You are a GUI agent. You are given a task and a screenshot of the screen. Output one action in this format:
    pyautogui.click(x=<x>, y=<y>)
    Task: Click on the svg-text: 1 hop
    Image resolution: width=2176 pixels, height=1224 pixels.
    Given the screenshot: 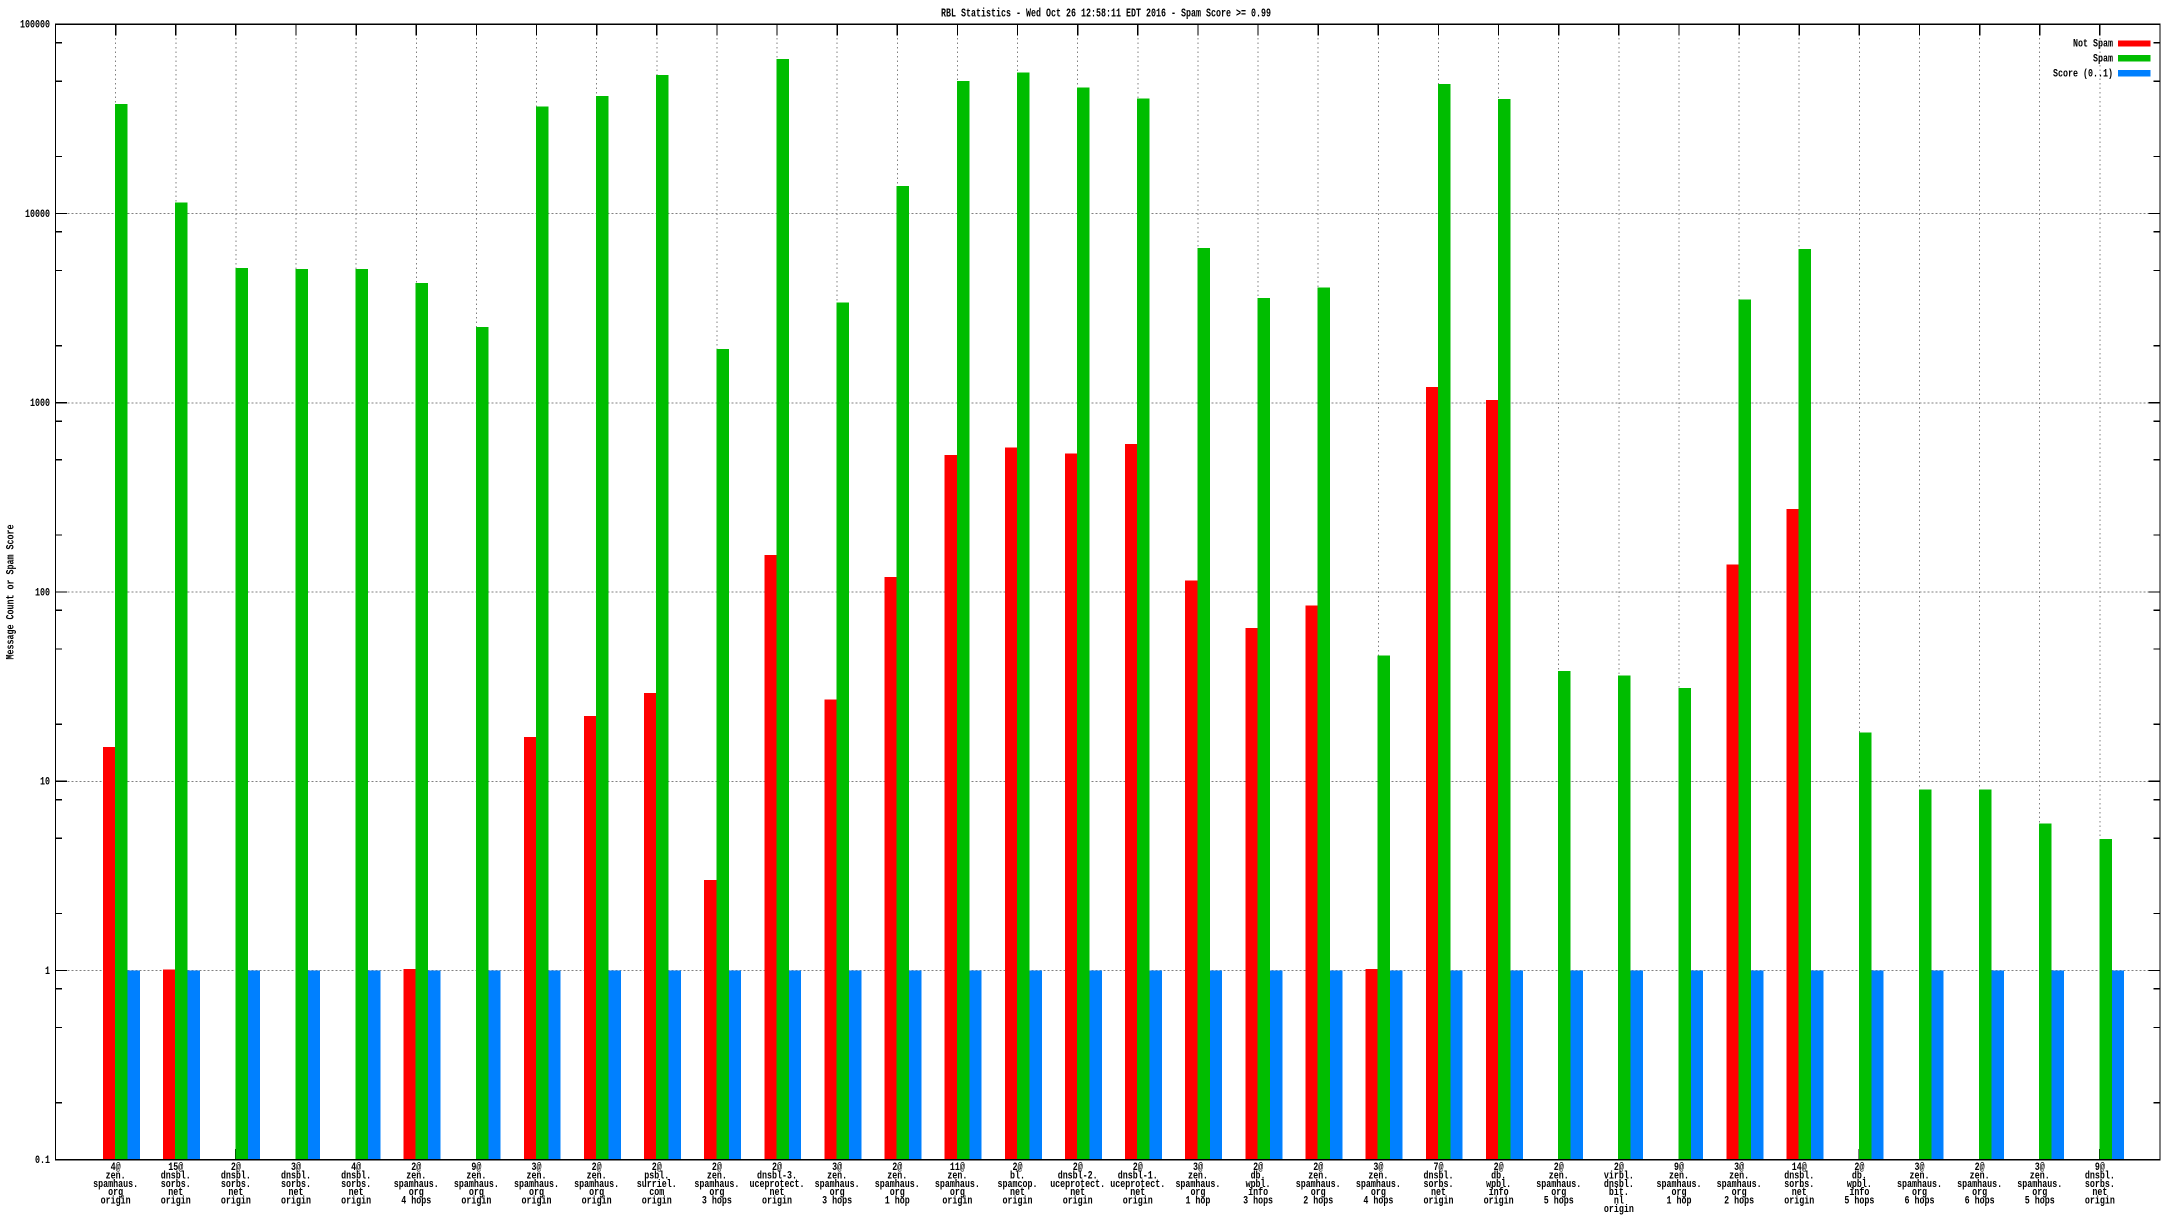 What is the action you would take?
    pyautogui.click(x=897, y=1202)
    